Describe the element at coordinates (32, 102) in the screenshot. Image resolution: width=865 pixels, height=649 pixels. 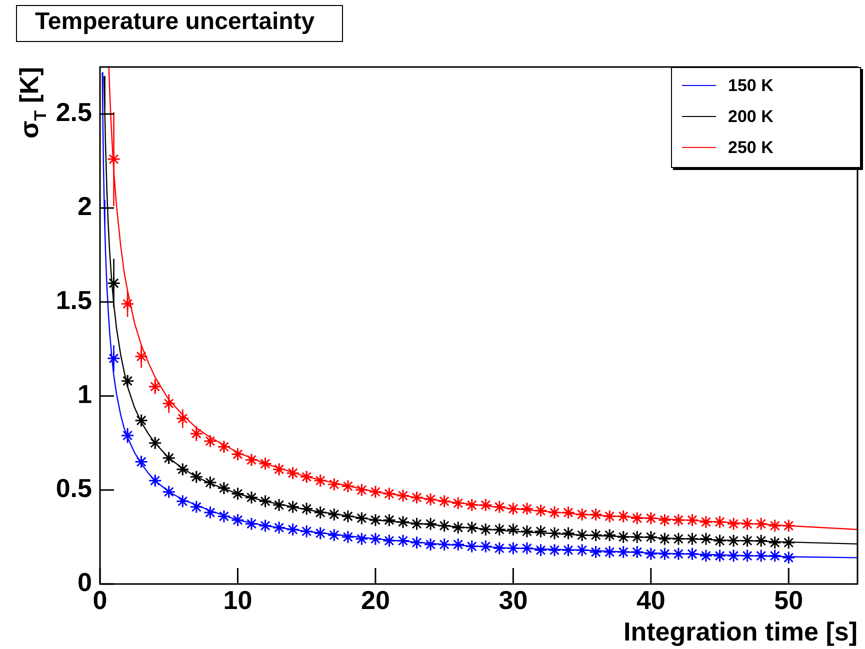
I see `y-axis-title: σT [K]` at that location.